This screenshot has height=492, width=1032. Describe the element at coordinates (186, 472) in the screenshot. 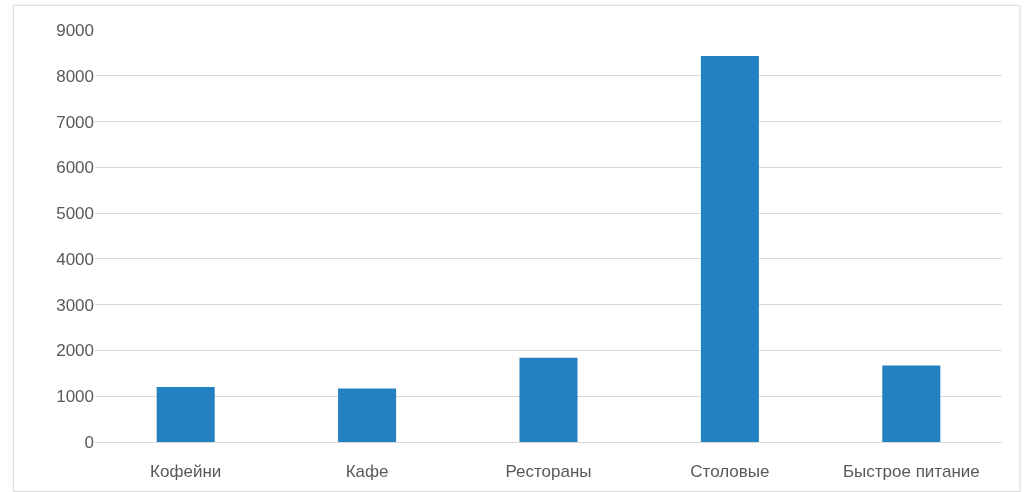

I see `x-tick-label: Кофейни` at that location.